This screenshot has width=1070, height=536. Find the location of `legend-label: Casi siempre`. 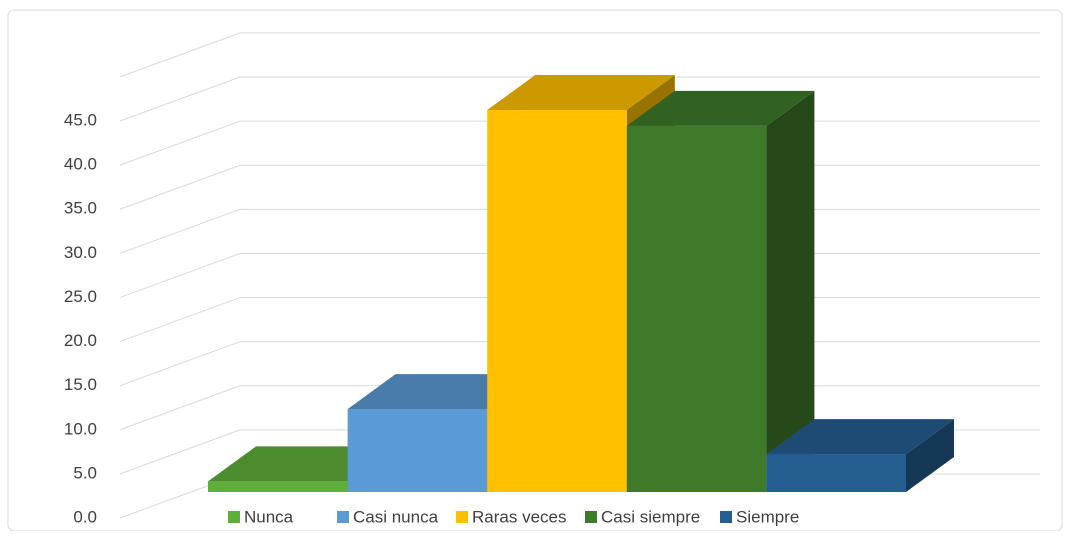

legend-label: Casi siempre is located at coordinates (650, 516).